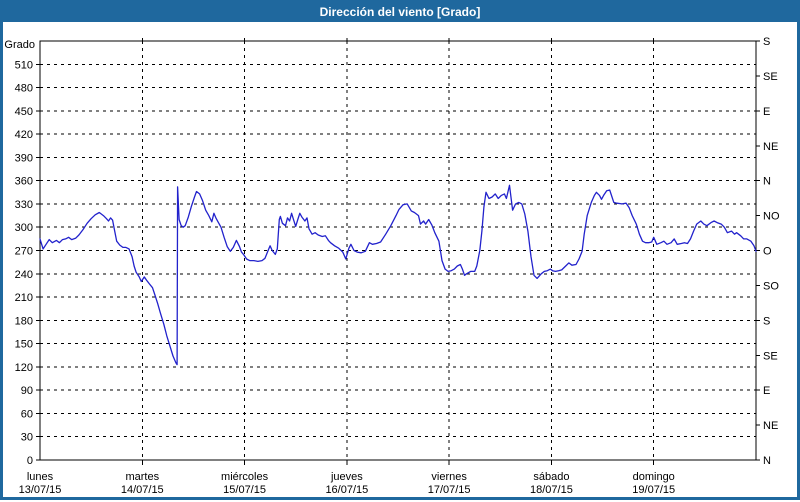  I want to click on window-titlebar: Dirección del viento [Grado], so click(400, 12).